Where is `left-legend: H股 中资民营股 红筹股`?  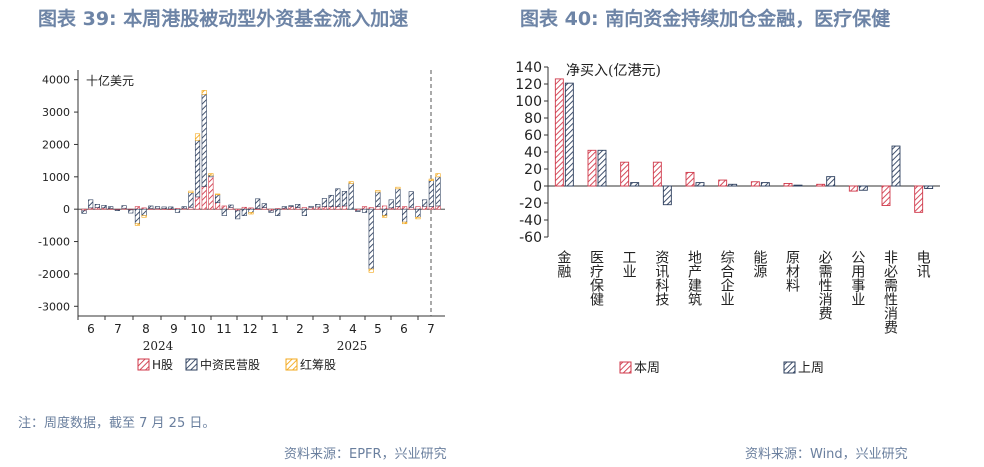 left-legend: H股 中资民营股 红筹股 is located at coordinates (236, 364).